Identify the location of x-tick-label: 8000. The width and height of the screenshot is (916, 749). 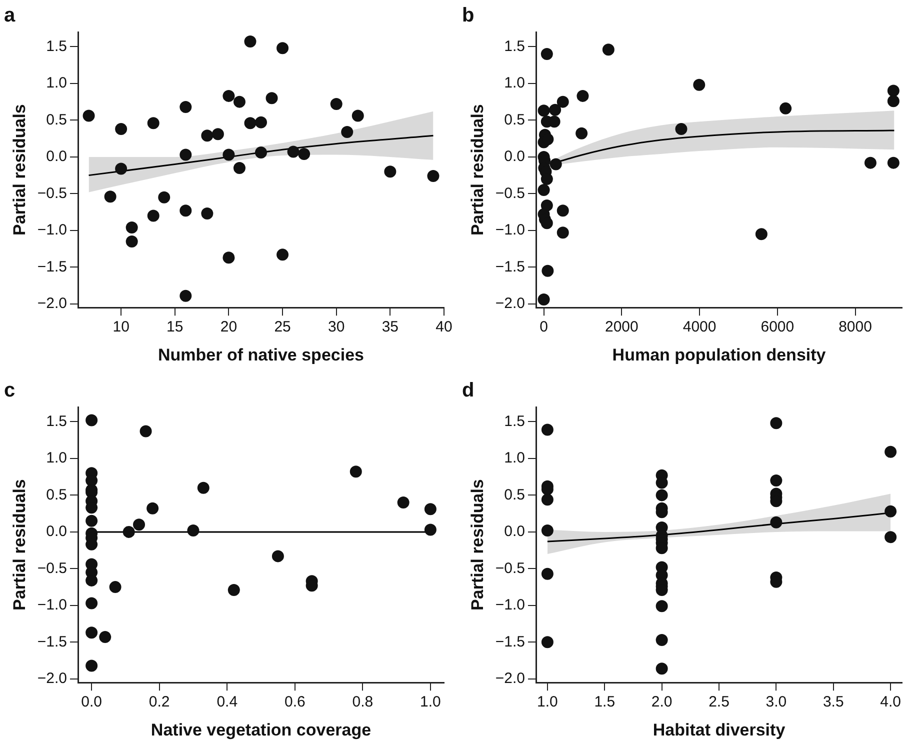
(855, 327).